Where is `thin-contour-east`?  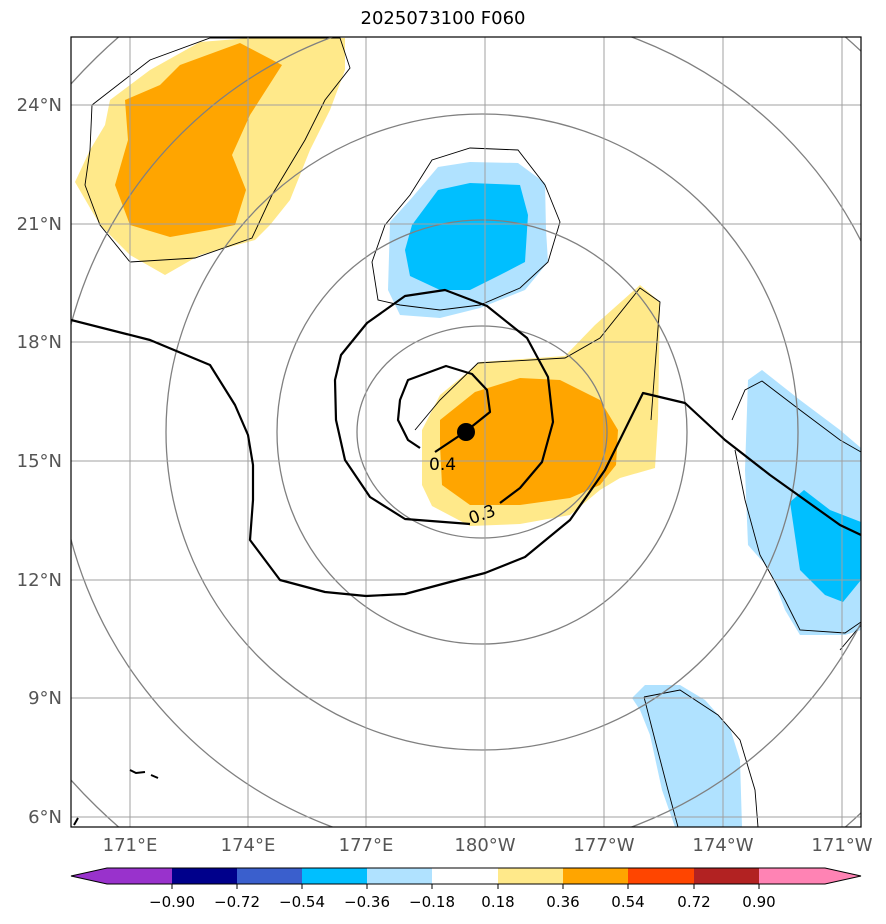
thin-contour-east is located at coordinates (796, 507).